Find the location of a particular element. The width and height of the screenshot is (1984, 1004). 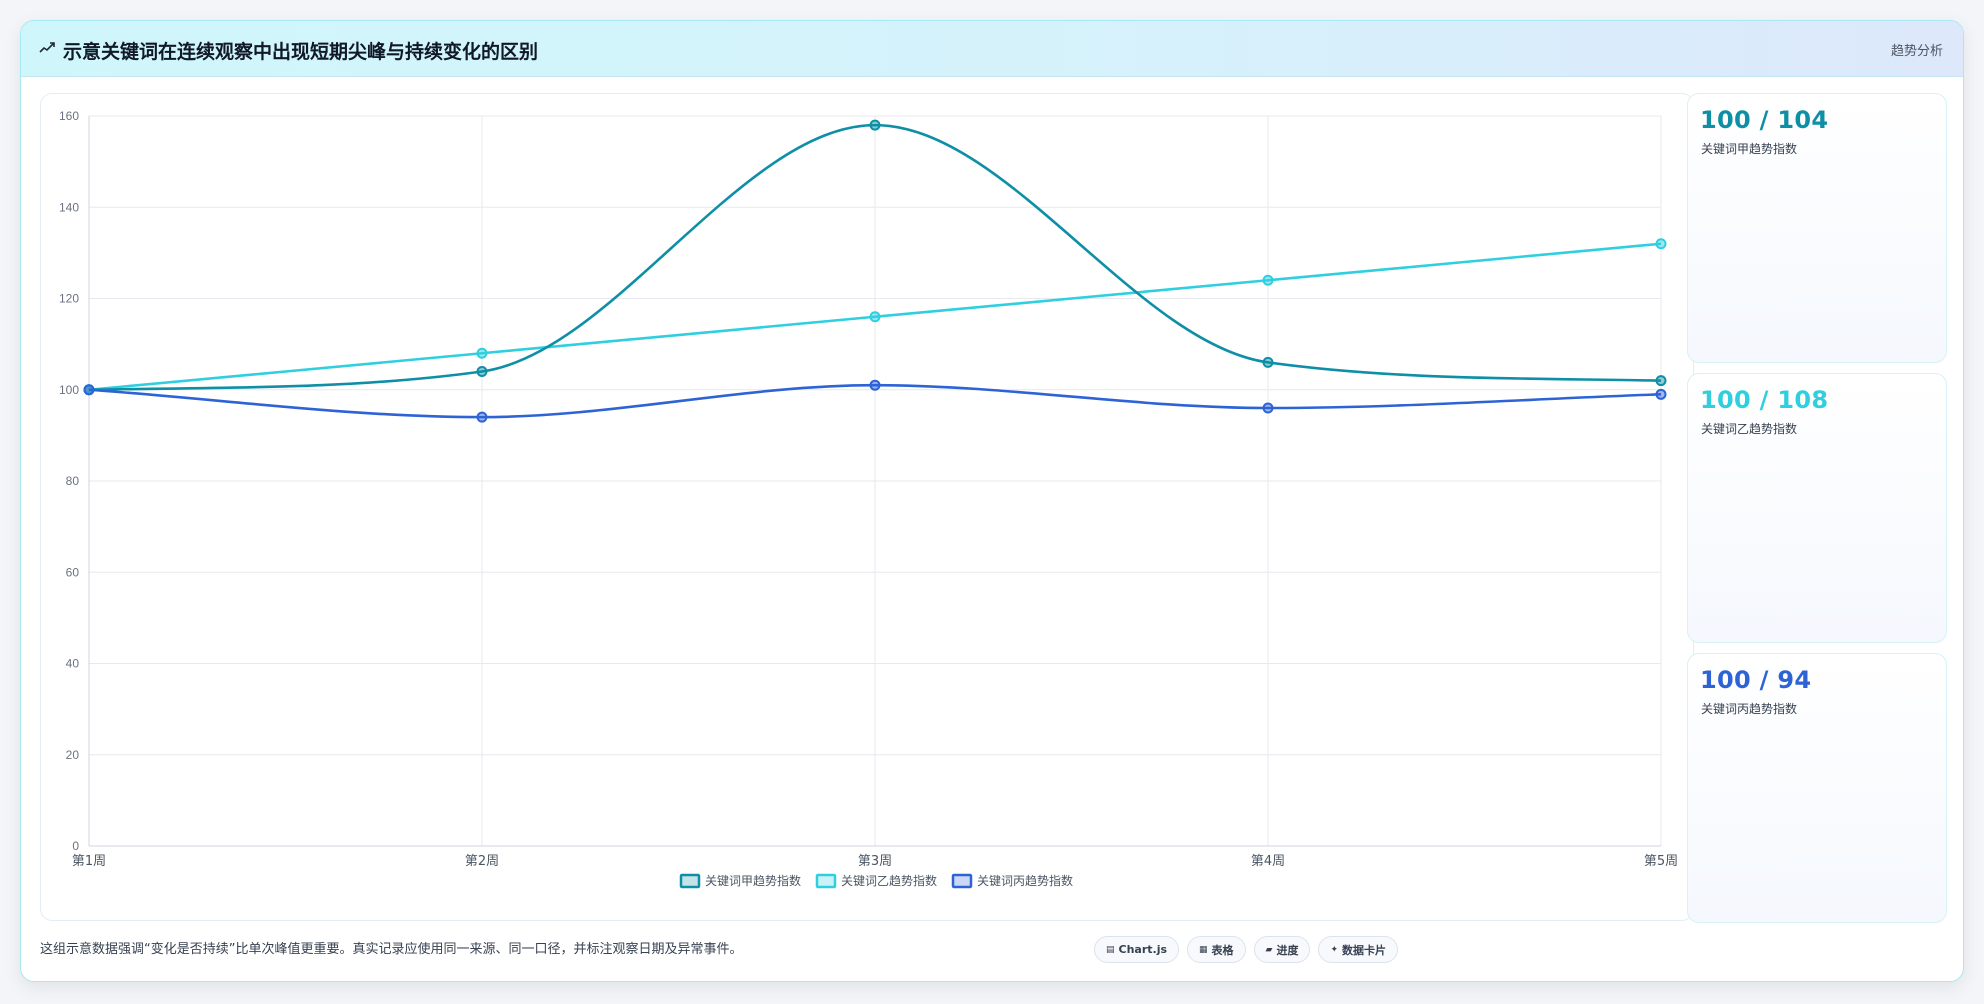

chip-label: 进度 is located at coordinates (1287, 950).